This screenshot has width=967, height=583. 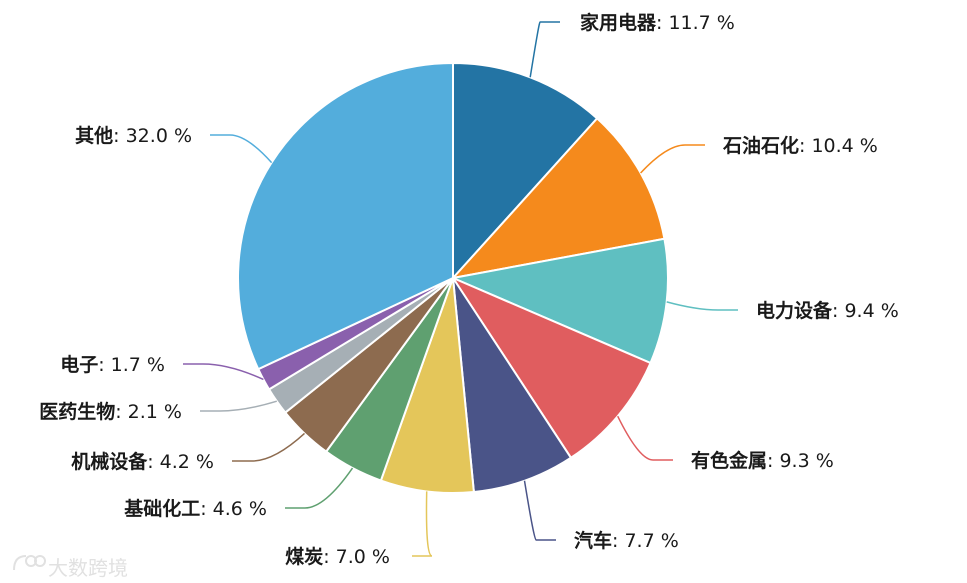 I want to click on slice-9-leader-line, so click(x=239, y=406).